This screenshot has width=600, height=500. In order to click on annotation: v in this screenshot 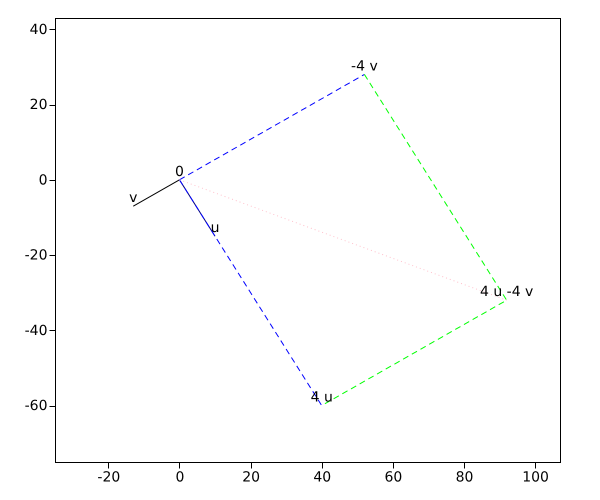, I will do `click(133, 198)`.